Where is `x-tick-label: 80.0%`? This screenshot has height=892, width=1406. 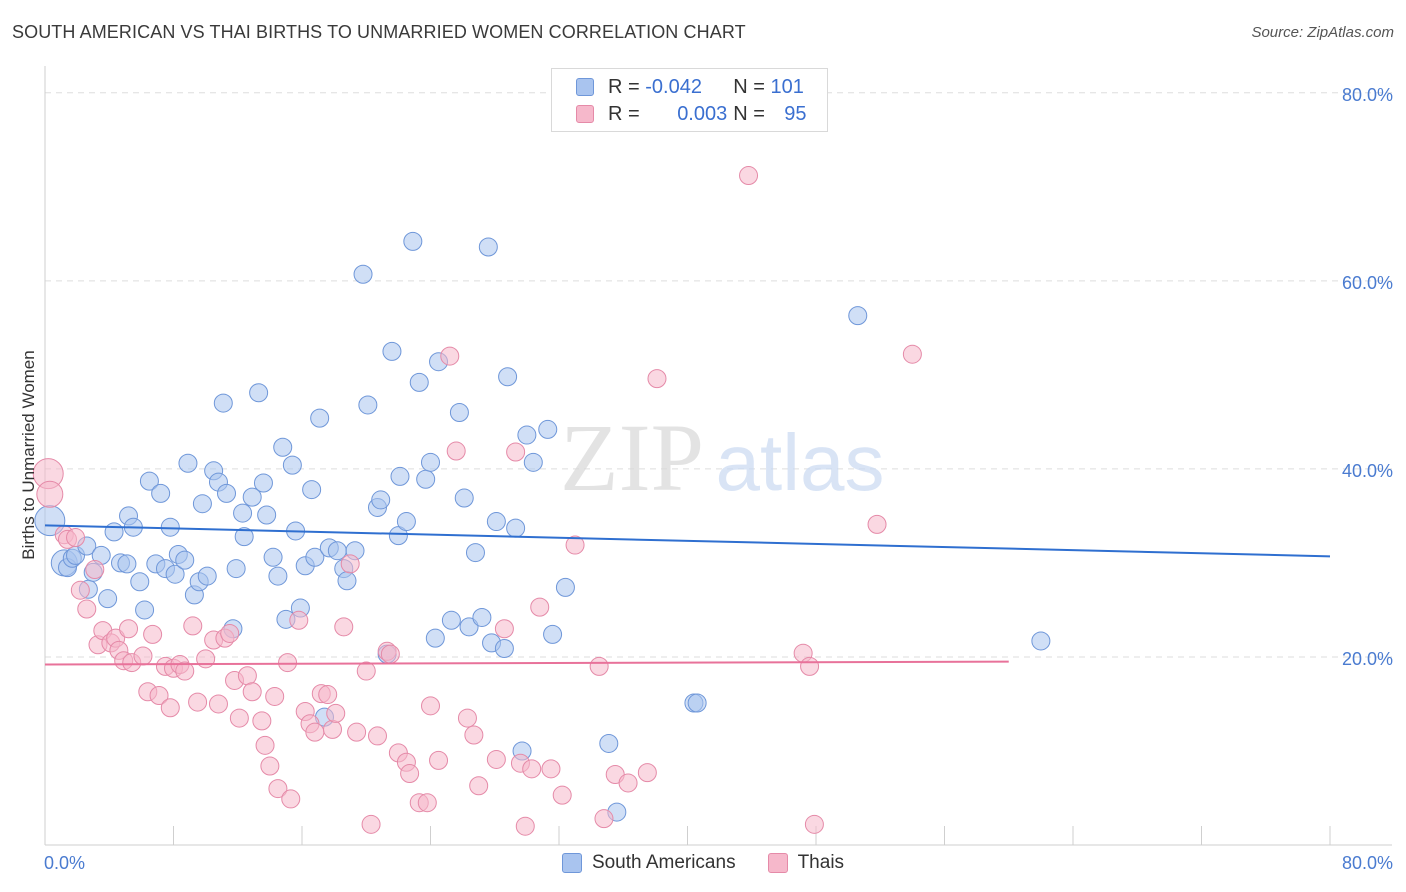 x-tick-label: 80.0% is located at coordinates (1367, 863).